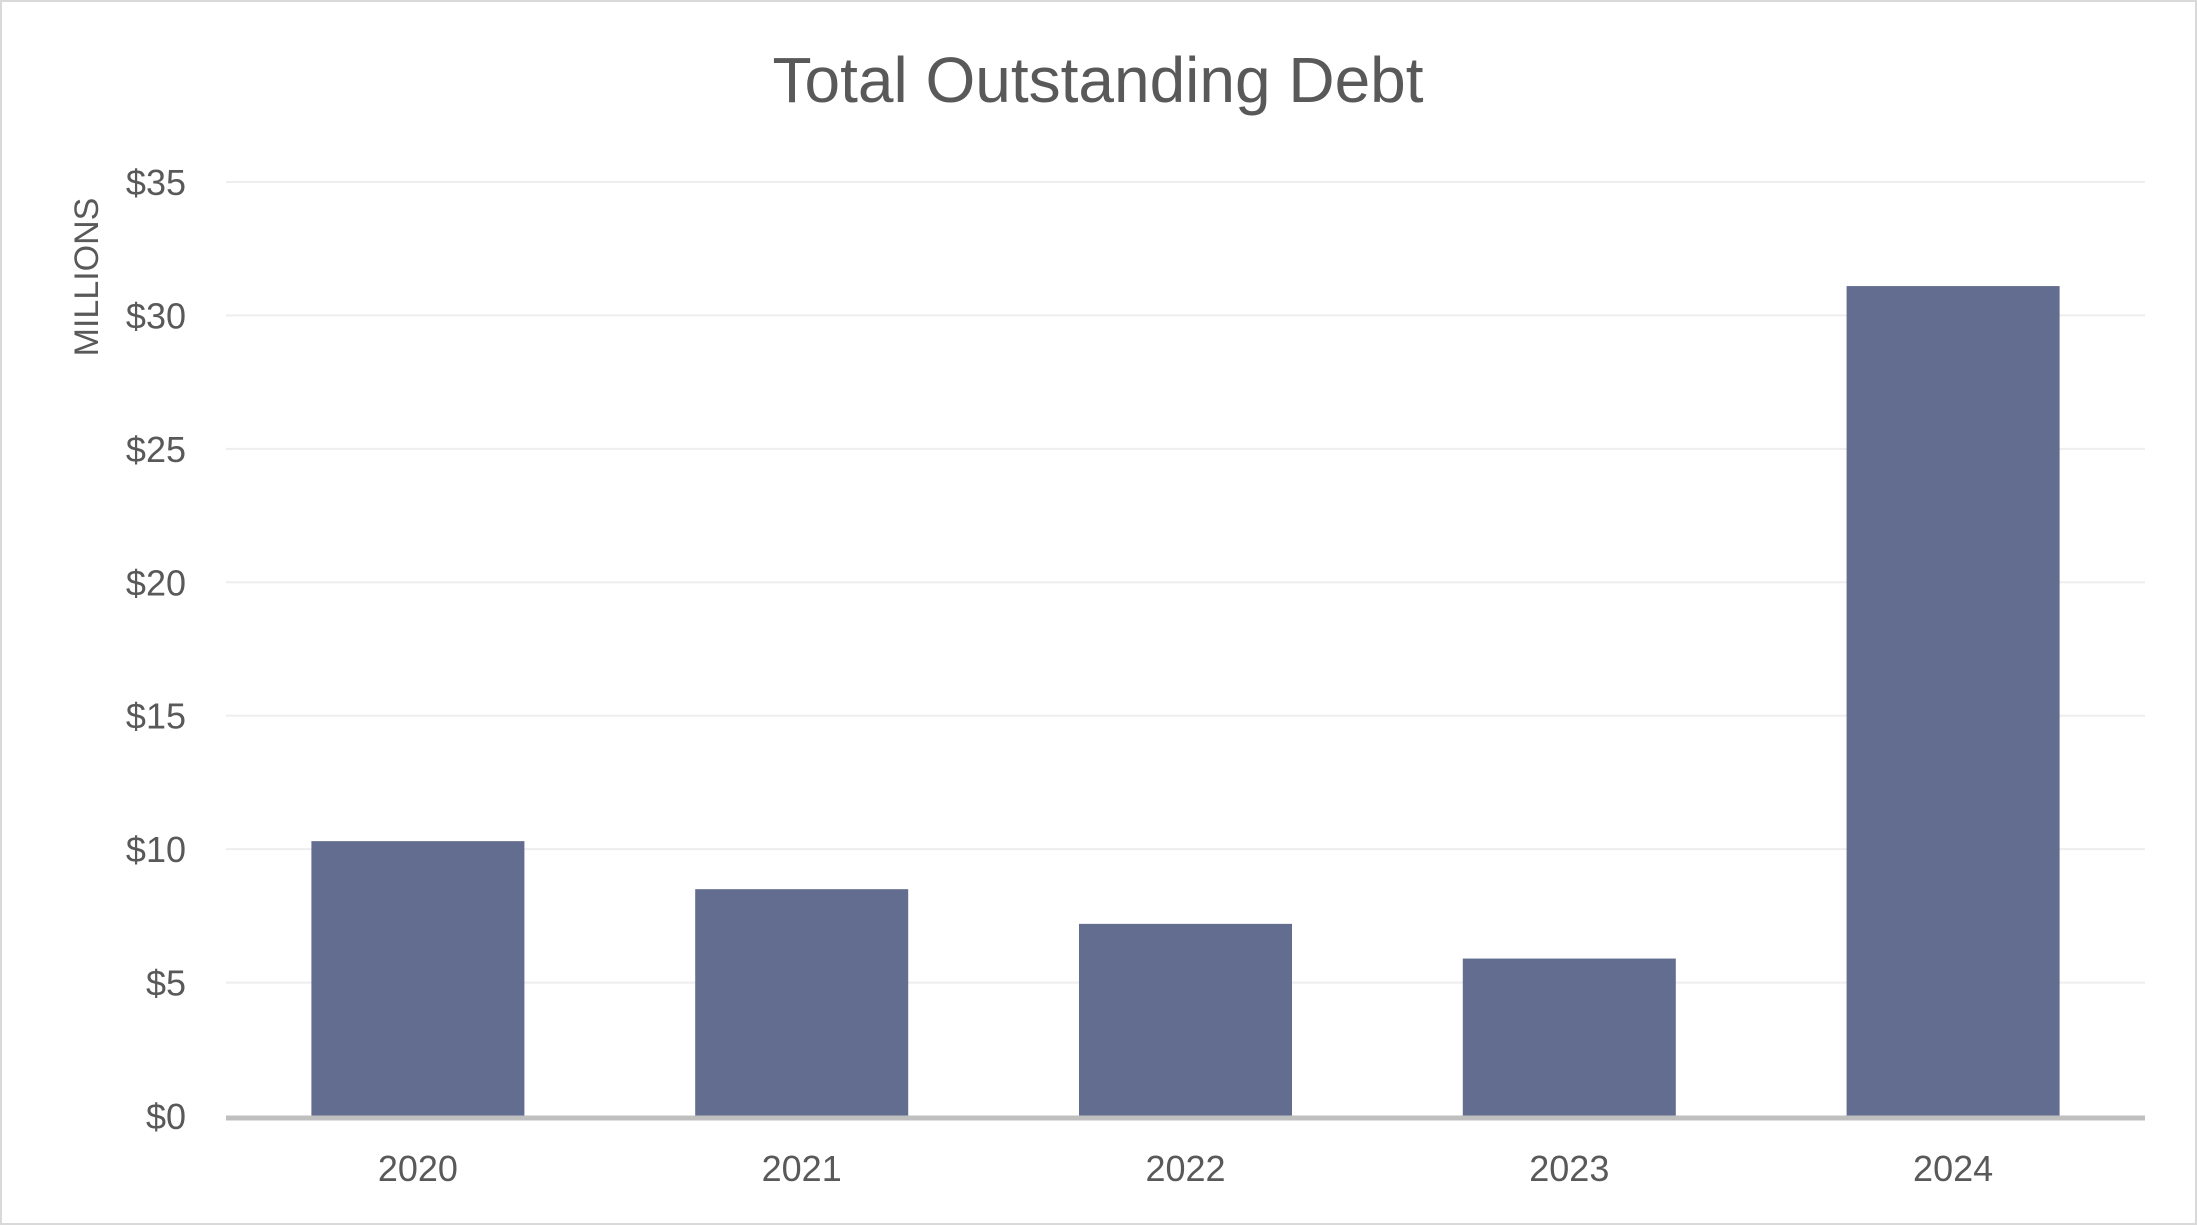 This screenshot has height=1225, width=2197. I want to click on y-tick-label: $10, so click(156, 849).